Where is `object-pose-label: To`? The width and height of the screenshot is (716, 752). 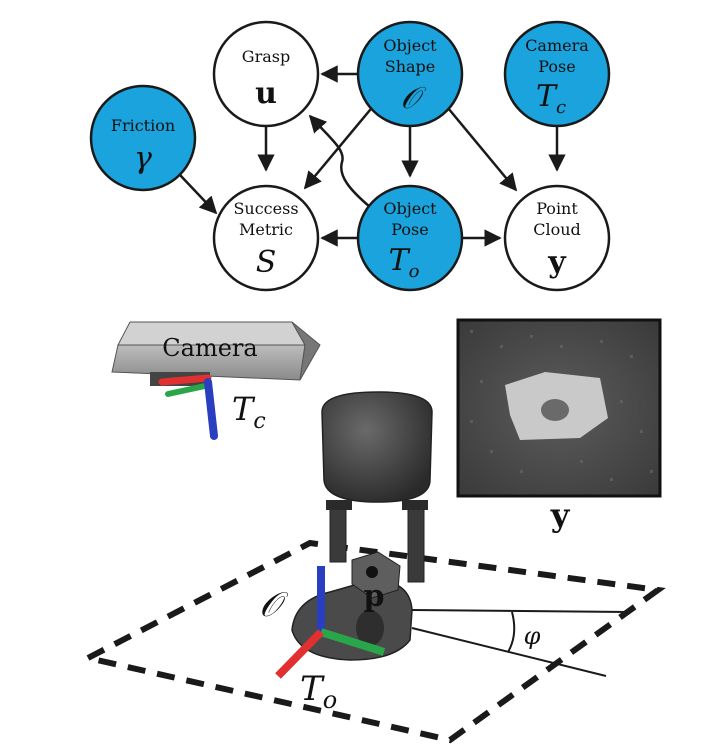
object-pose-label: To is located at coordinates (318, 691).